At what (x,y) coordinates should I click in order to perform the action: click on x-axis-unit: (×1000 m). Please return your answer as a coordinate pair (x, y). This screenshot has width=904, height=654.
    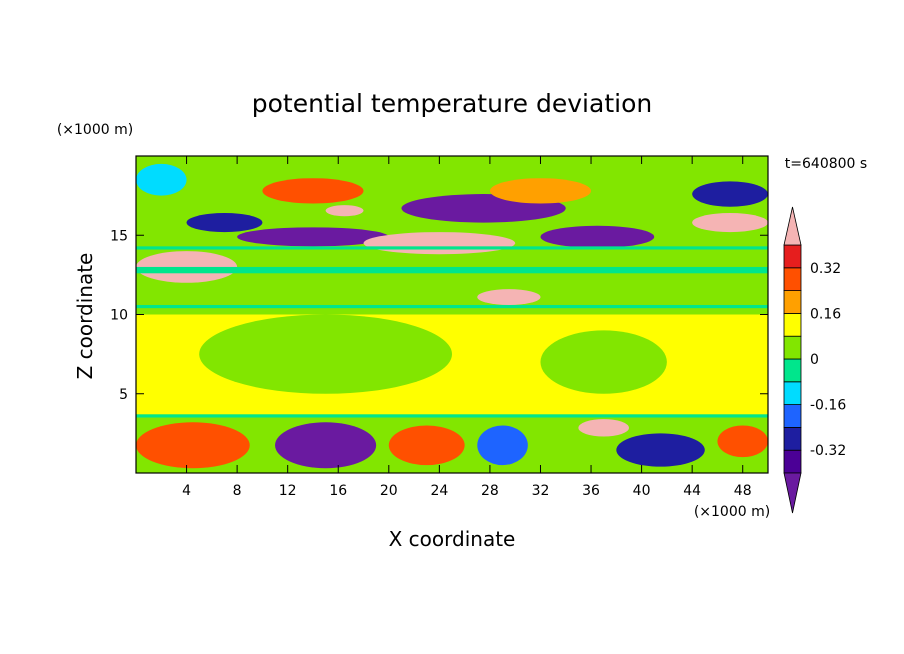
    Looking at the image, I should click on (732, 512).